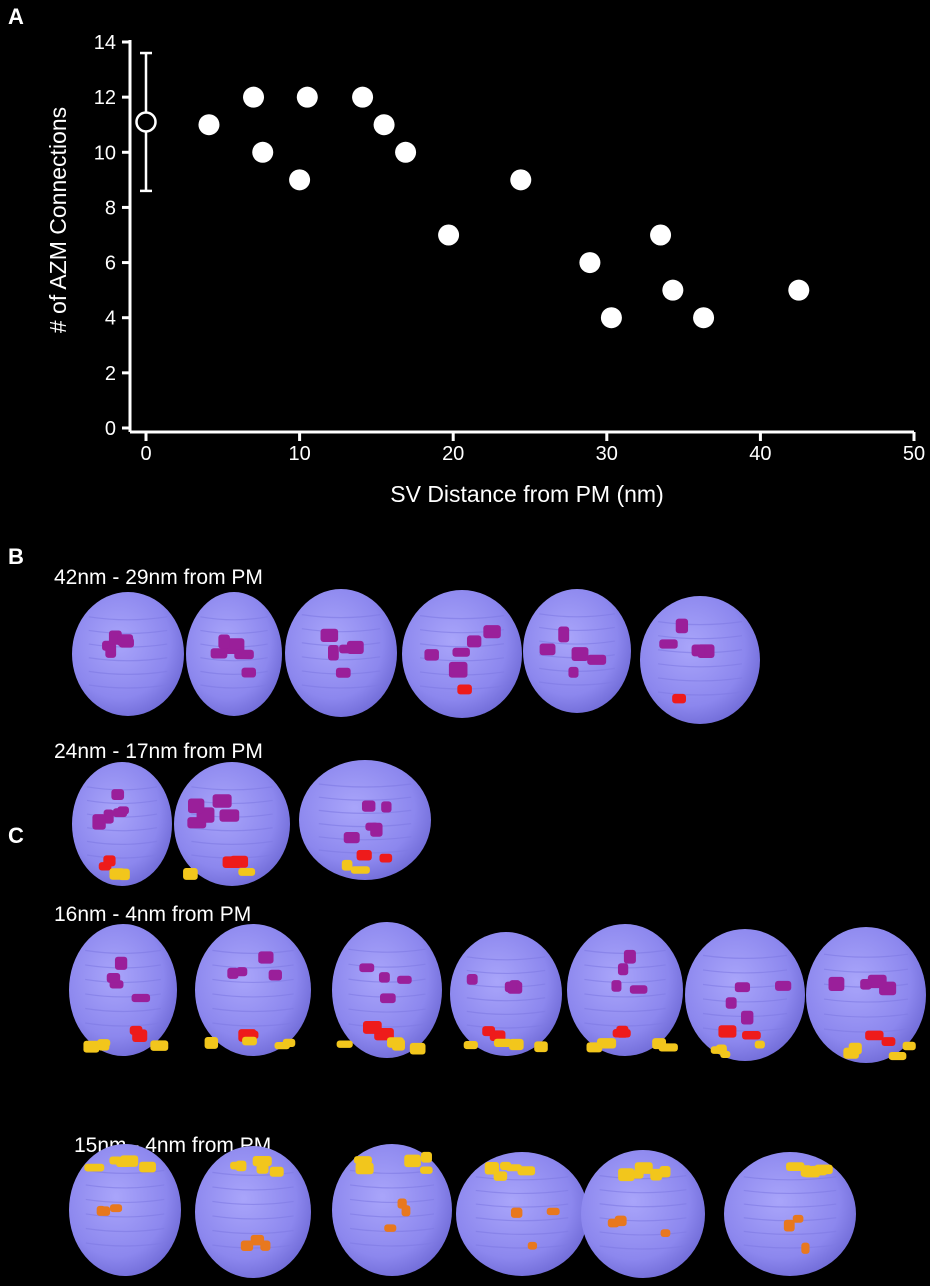 This screenshot has width=930, height=1286. What do you see at coordinates (110, 429) in the screenshot?
I see `y-tick-label: 0` at bounding box center [110, 429].